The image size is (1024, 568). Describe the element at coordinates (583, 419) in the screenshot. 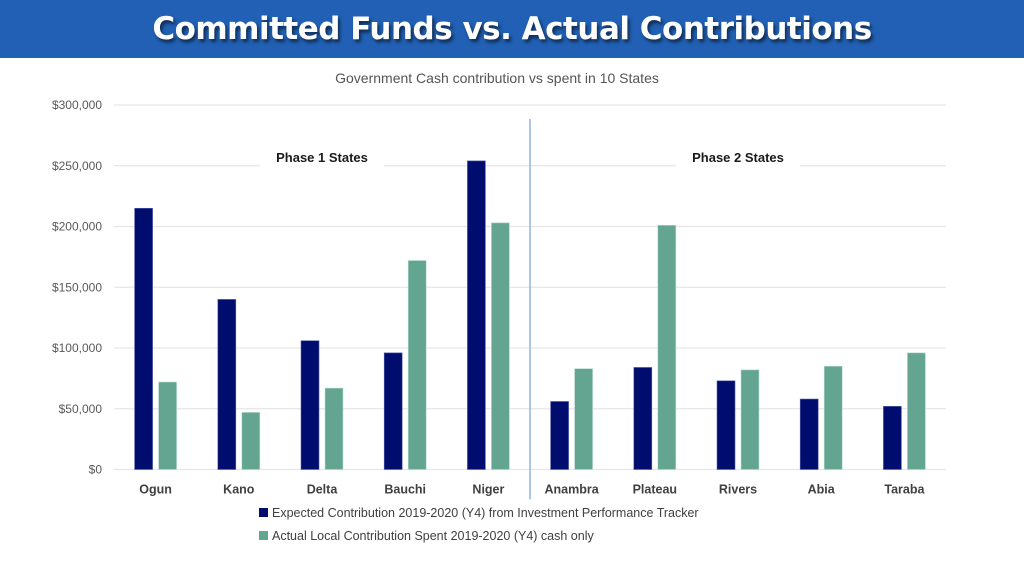

I see `actual-bar-anambra` at that location.